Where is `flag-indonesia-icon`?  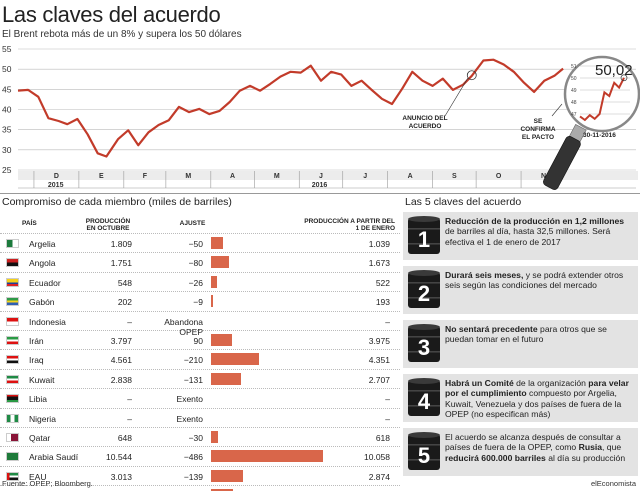
flag-indonesia-icon is located at coordinates (12, 321).